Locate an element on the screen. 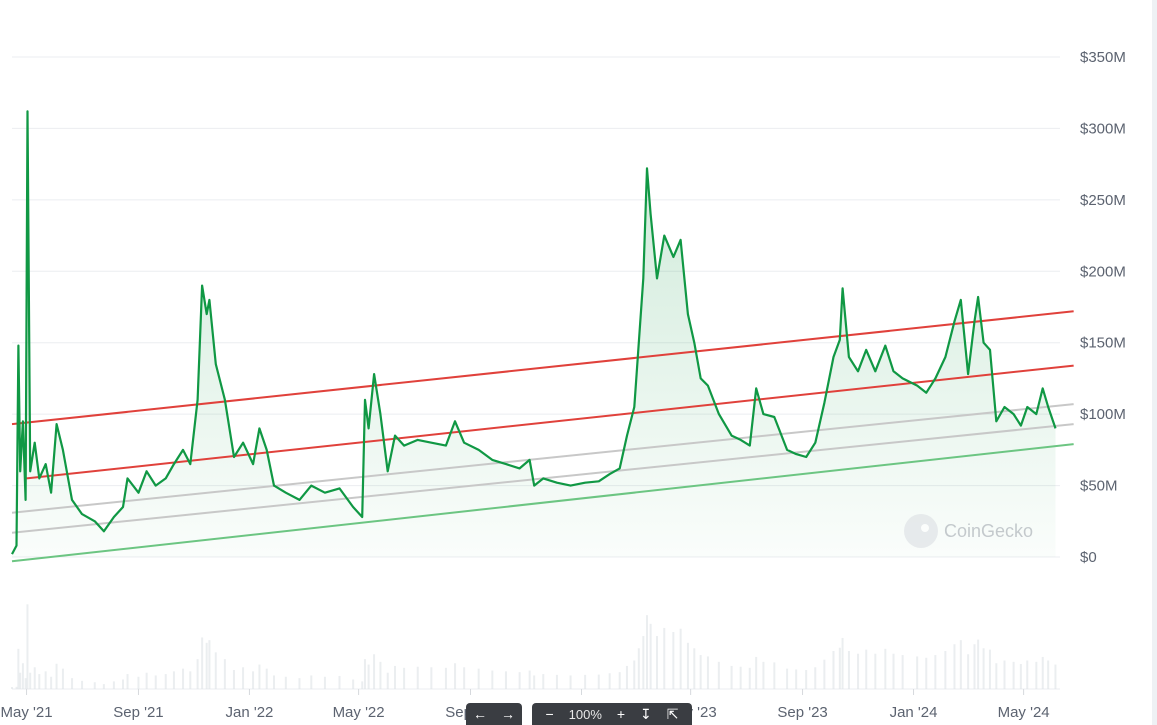 This screenshot has height=725, width=1157. arrow-right-icon: → is located at coordinates (508, 714).